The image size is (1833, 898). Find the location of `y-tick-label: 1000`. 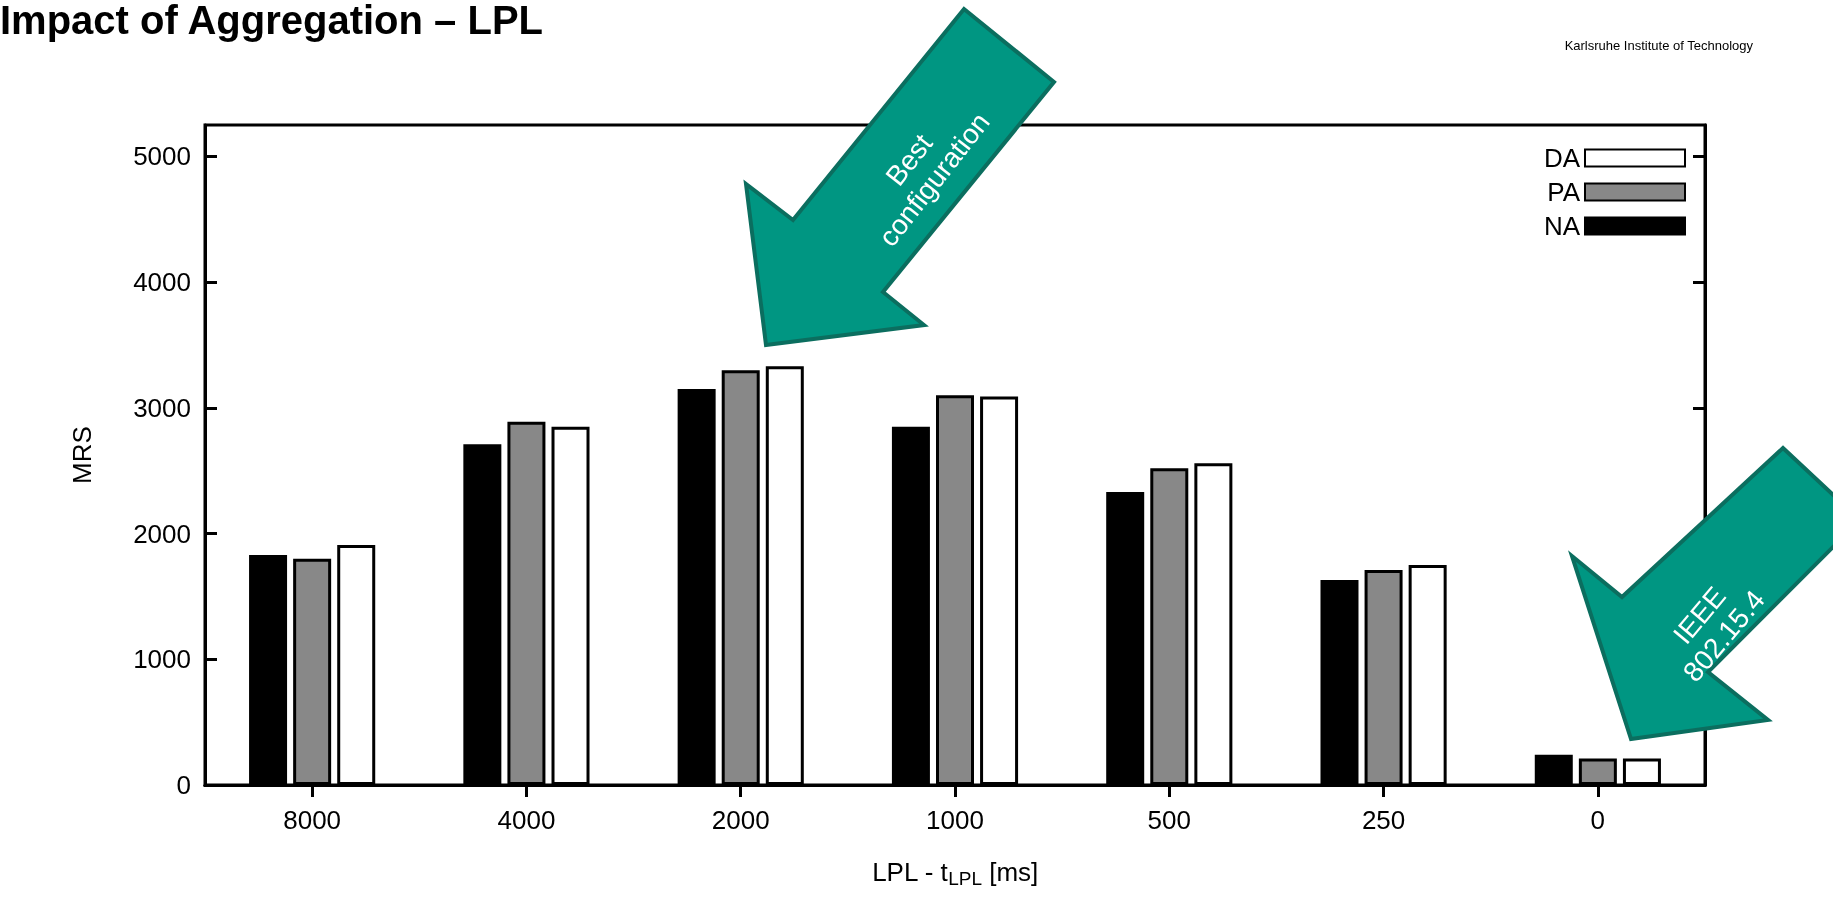

y-tick-label: 1000 is located at coordinates (162, 659).